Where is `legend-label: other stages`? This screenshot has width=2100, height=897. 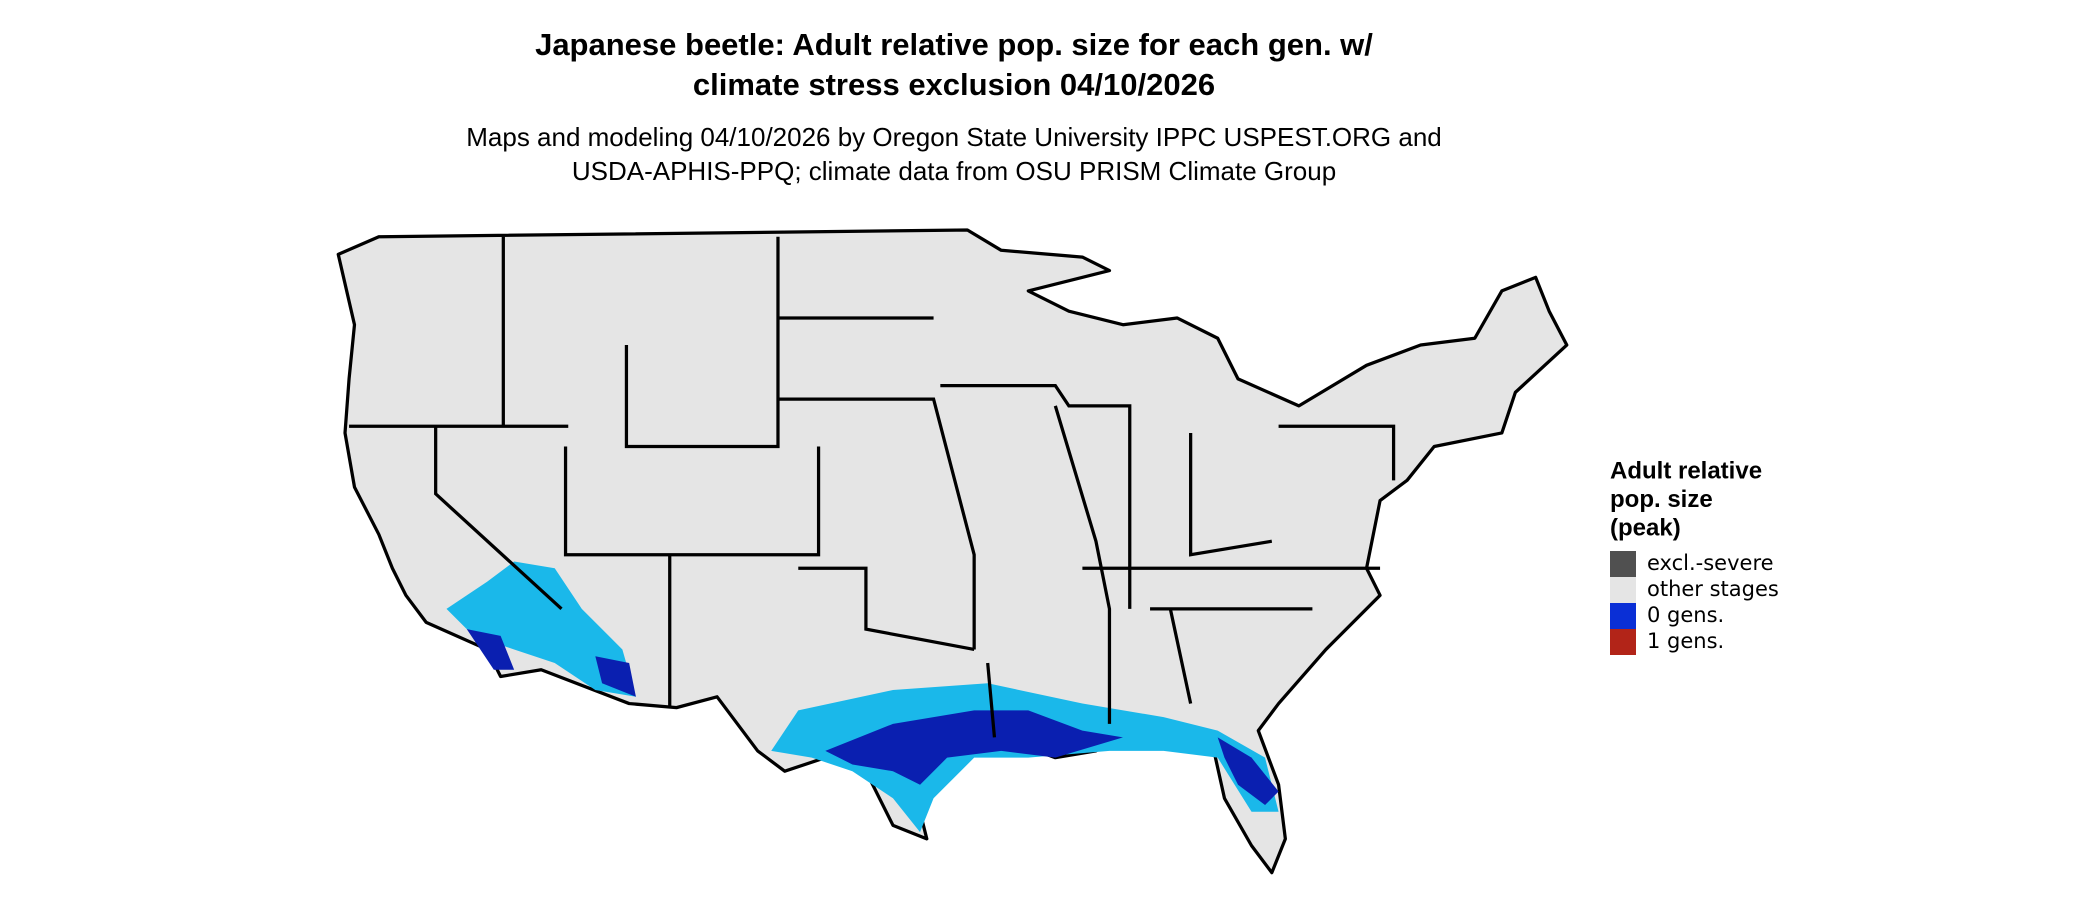
legend-label: other stages is located at coordinates (1713, 589).